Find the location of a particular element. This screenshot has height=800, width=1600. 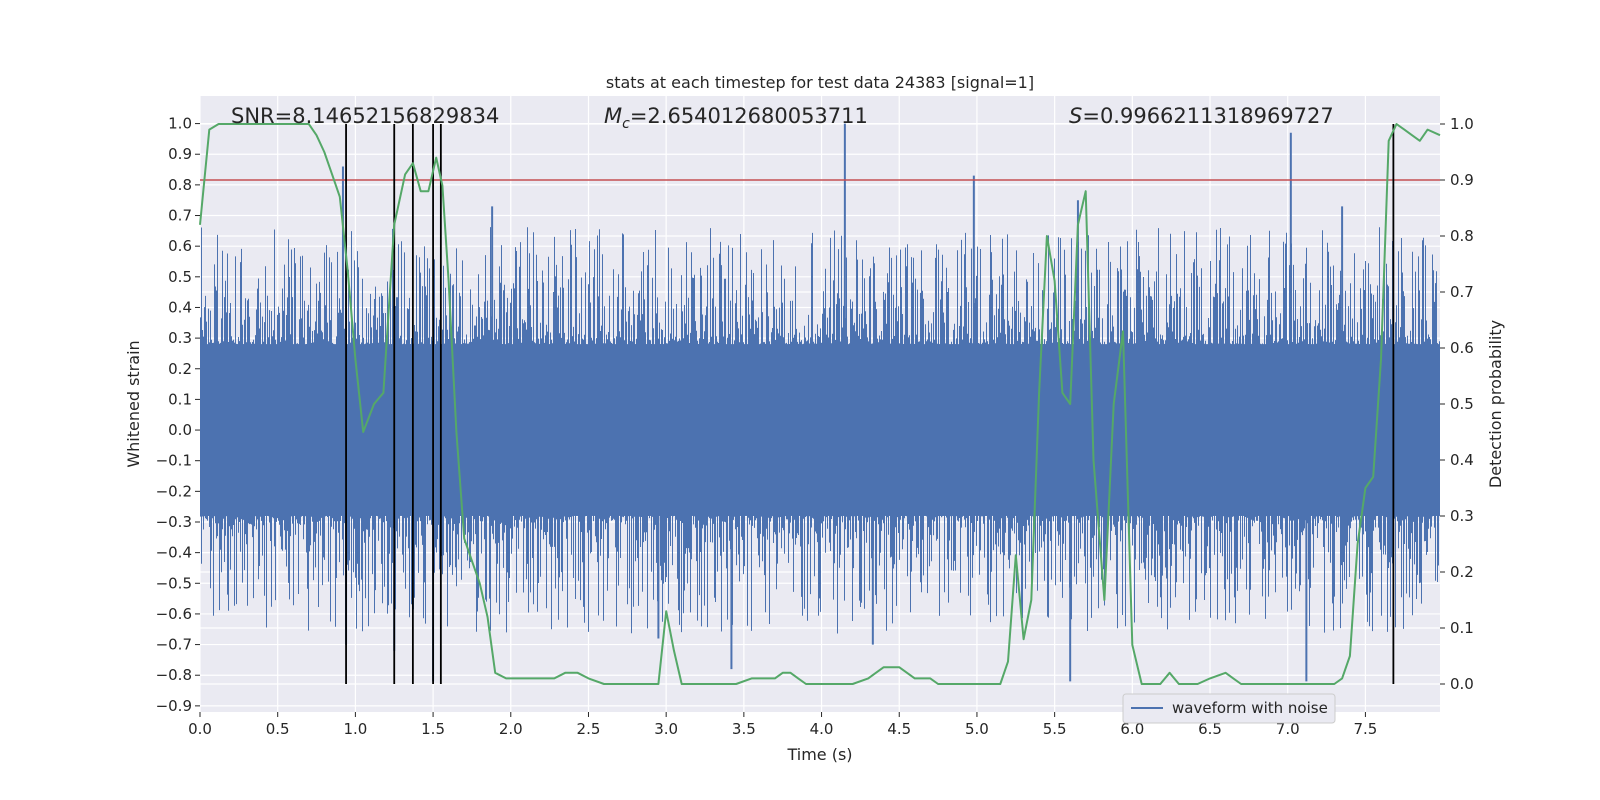

y-tick-label: 1.0 is located at coordinates (180, 124).